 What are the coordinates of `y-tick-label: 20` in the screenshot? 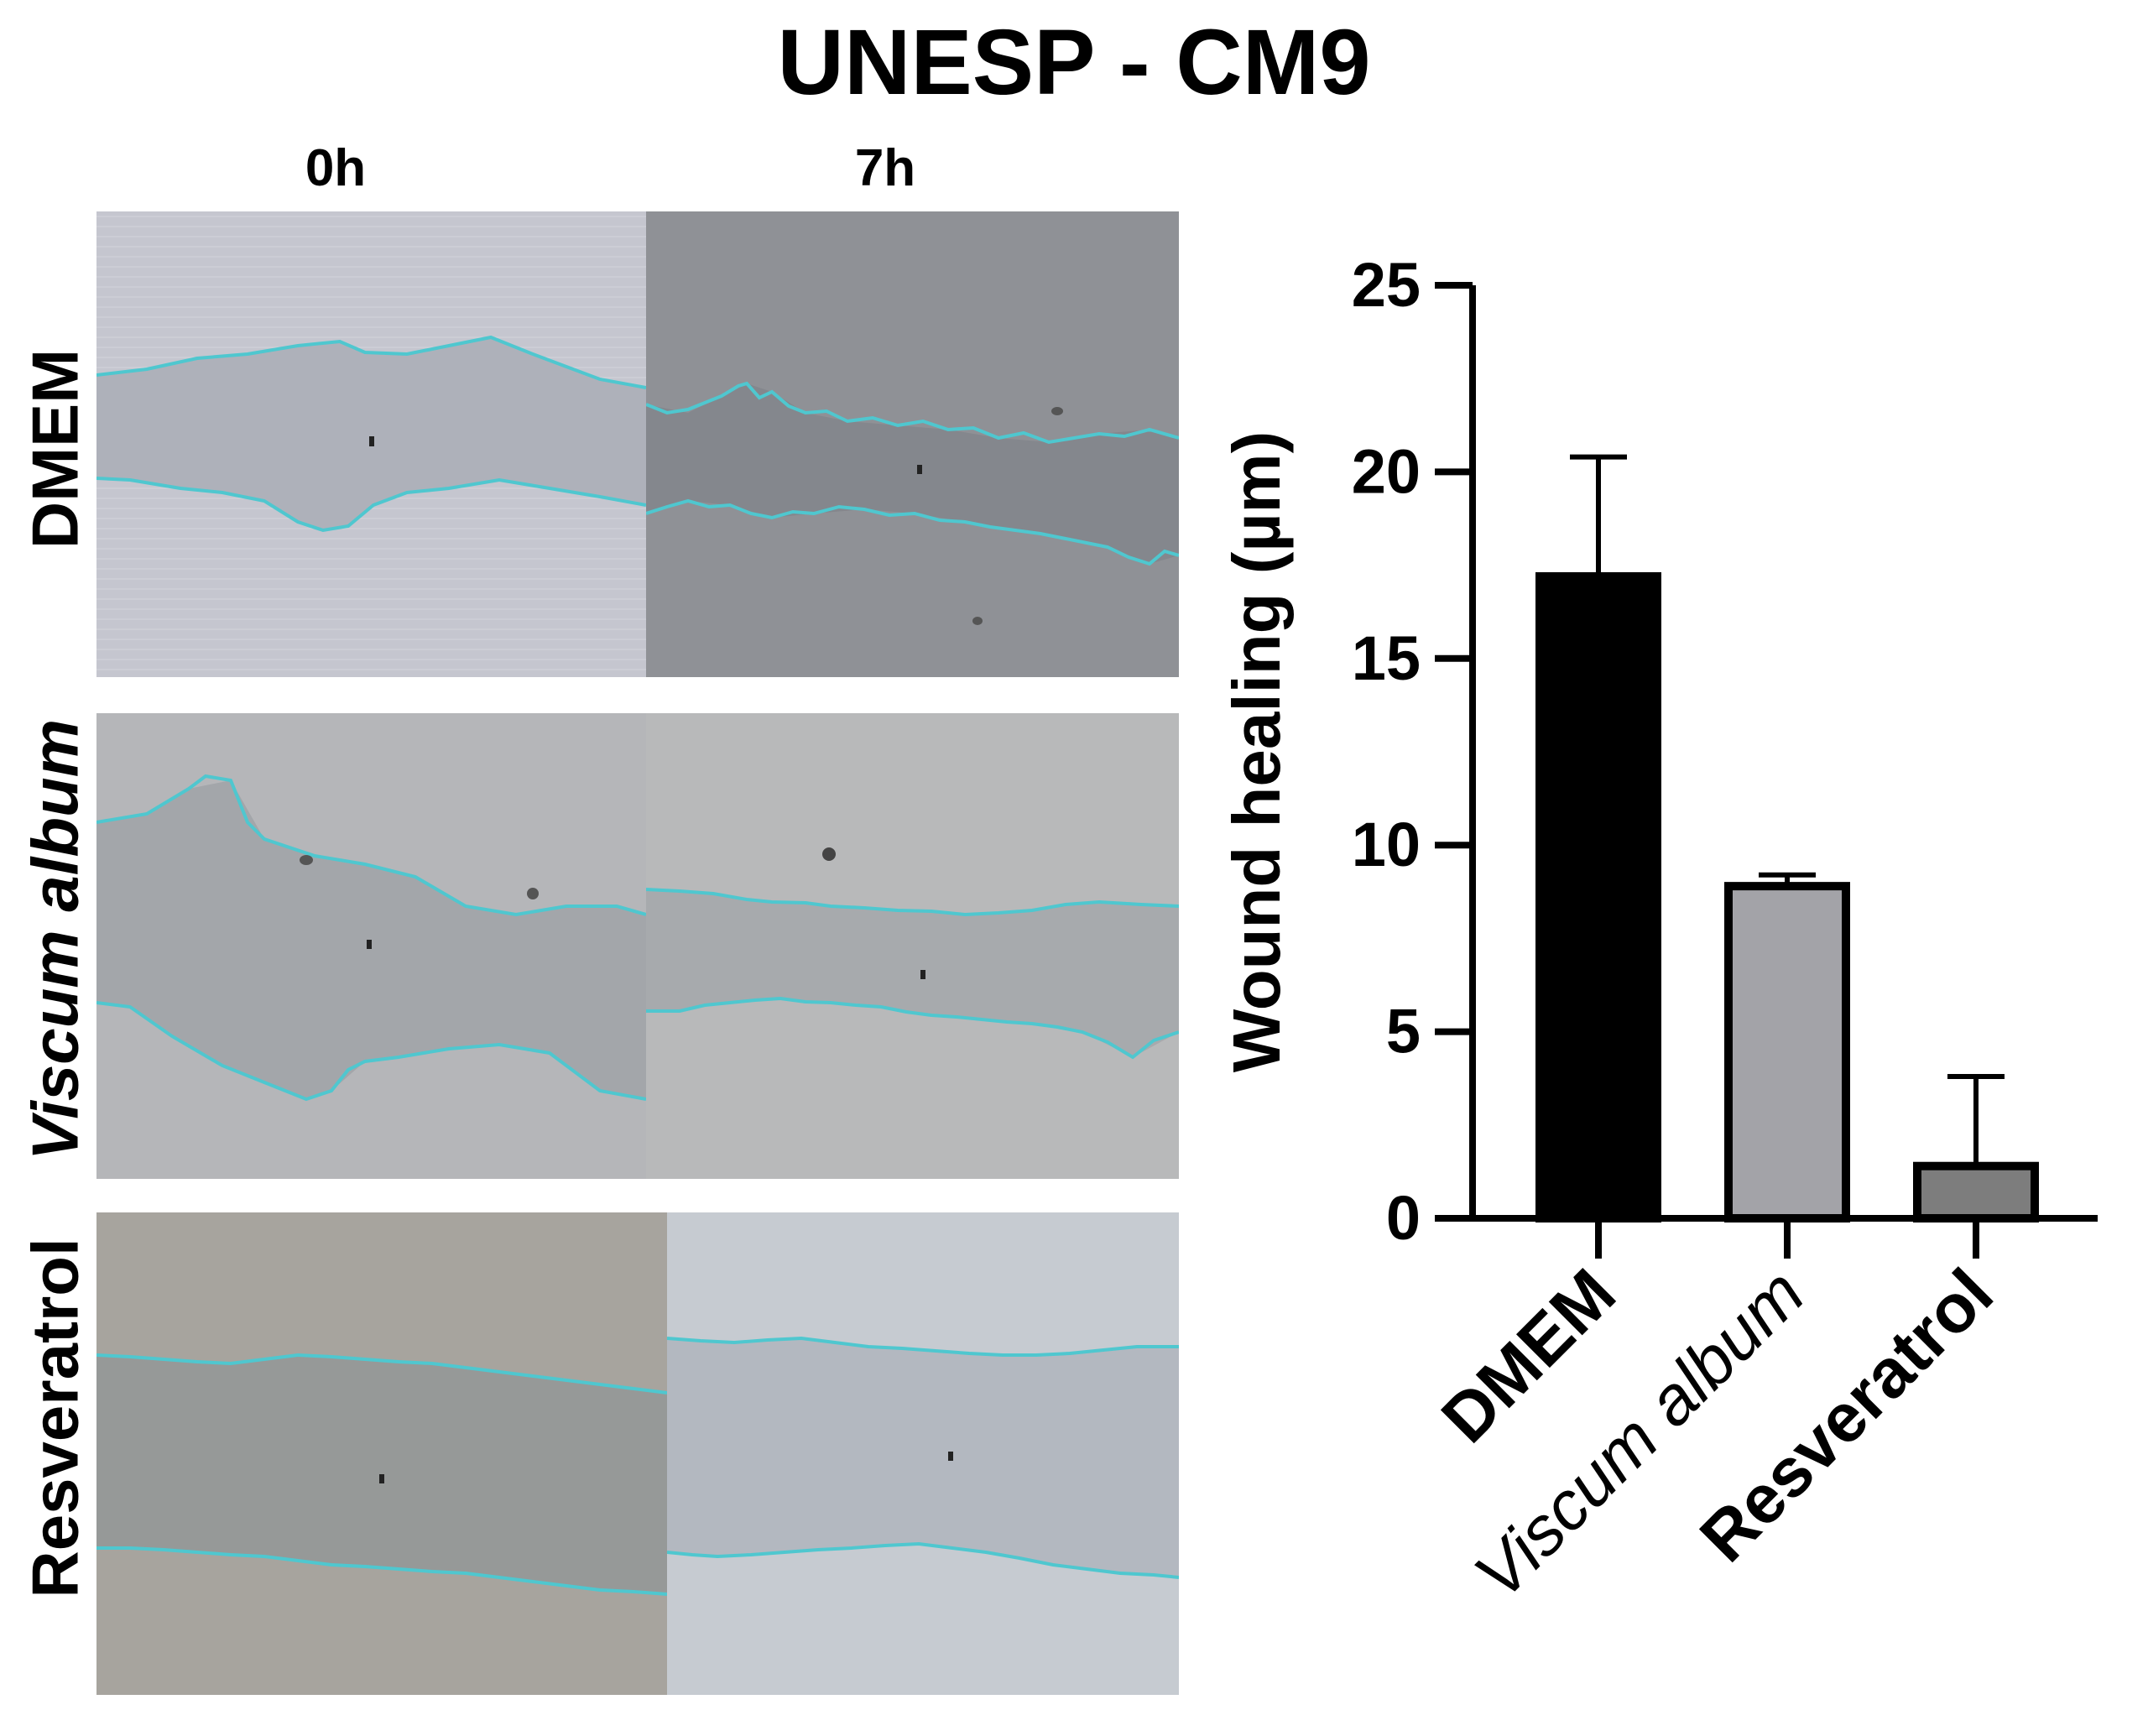 It's located at (1387, 471).